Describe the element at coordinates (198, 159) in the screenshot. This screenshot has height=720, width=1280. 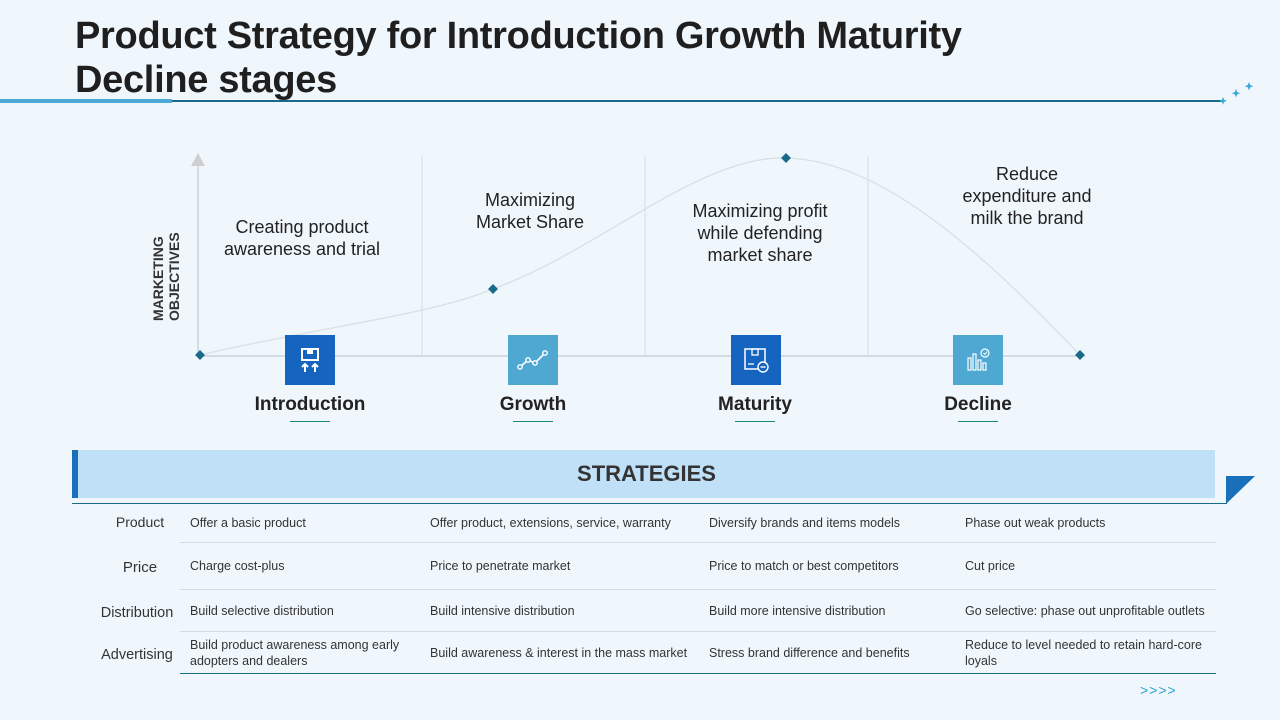
I see `y-axis-arrowhead` at that location.